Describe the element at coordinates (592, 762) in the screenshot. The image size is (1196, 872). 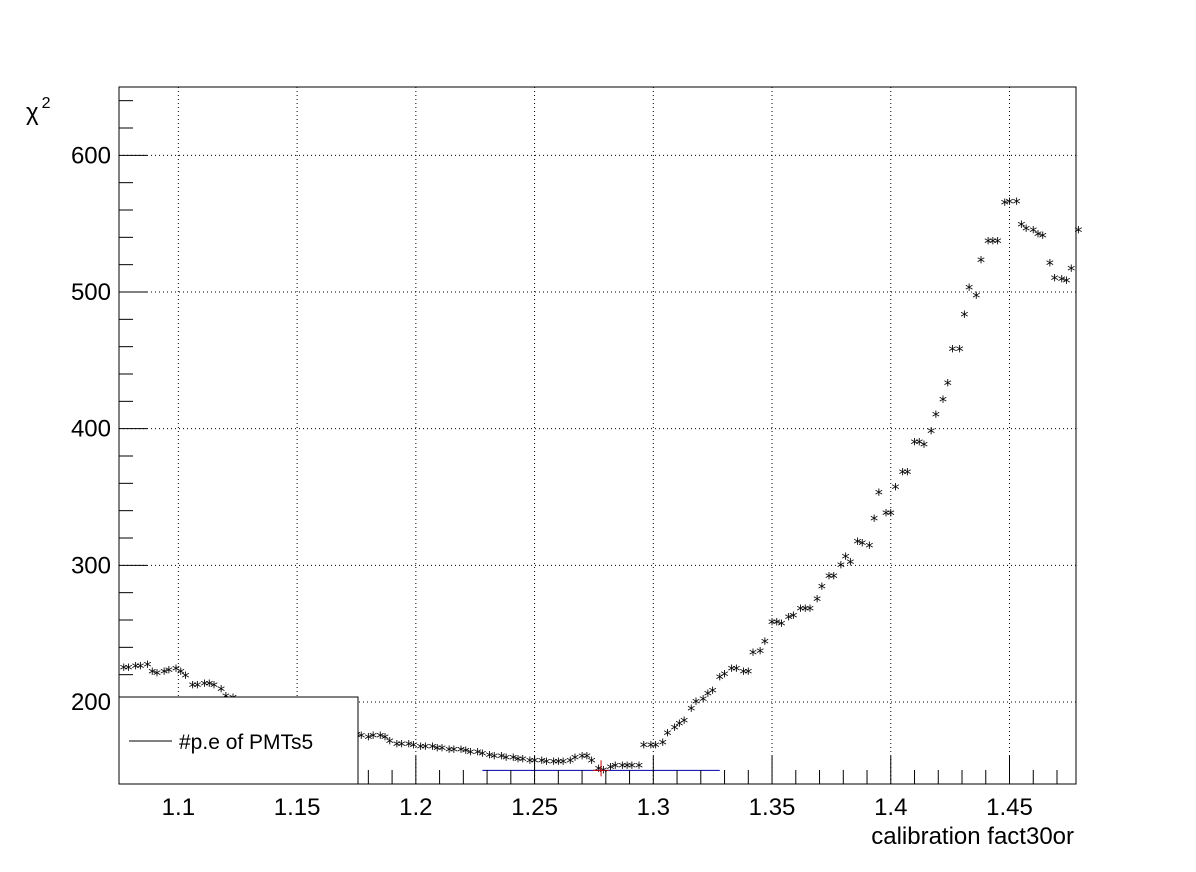
I see `data-point-0-81: *` at that location.